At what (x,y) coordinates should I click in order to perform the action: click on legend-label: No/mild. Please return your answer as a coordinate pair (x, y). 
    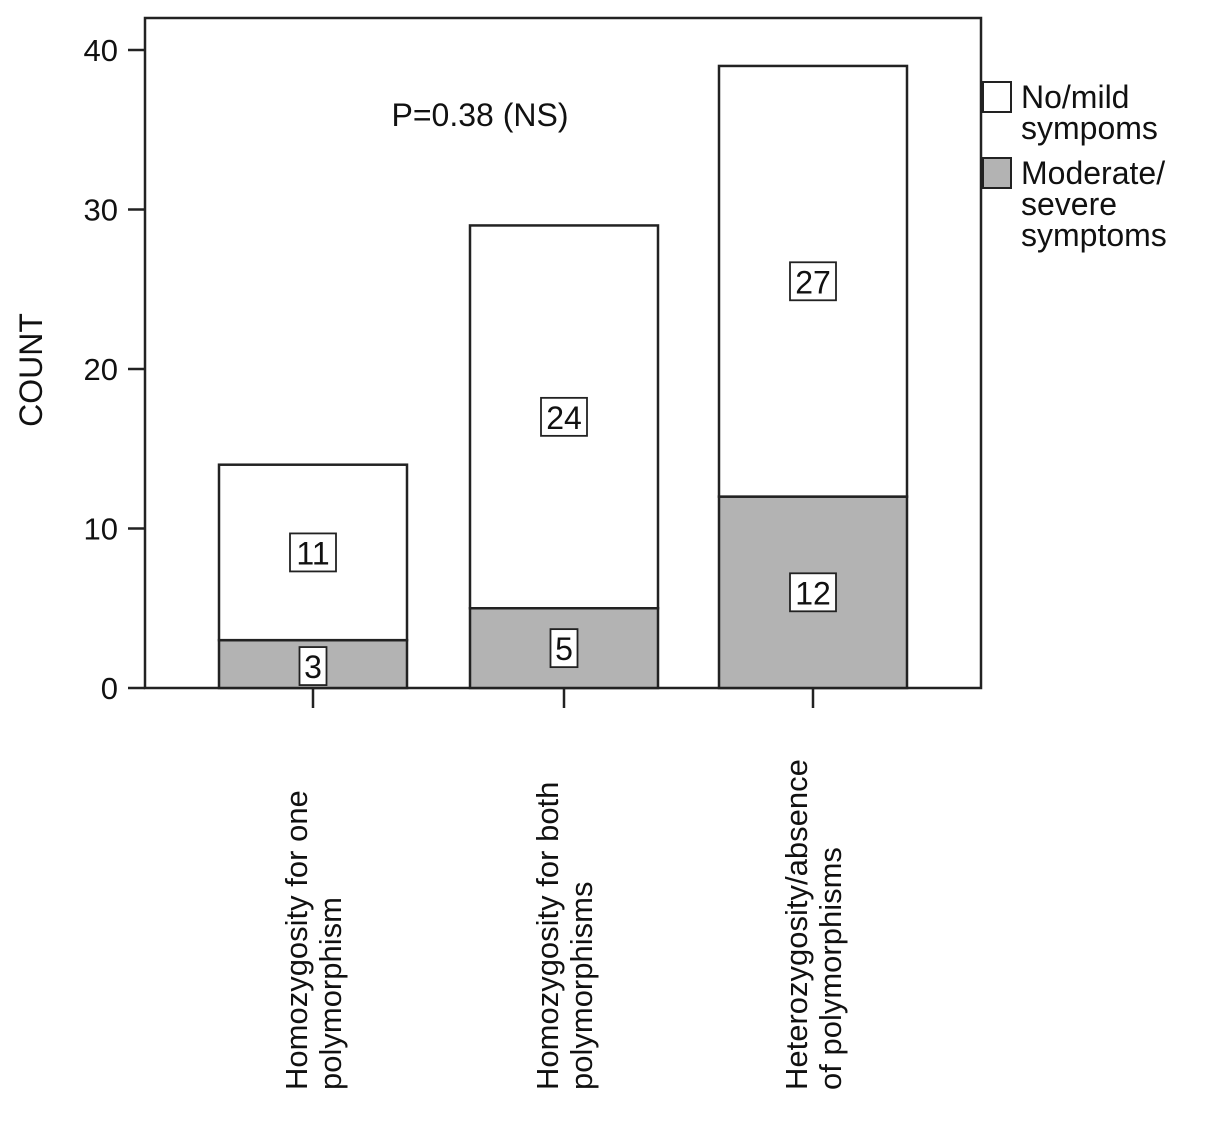
    Looking at the image, I should click on (1075, 97).